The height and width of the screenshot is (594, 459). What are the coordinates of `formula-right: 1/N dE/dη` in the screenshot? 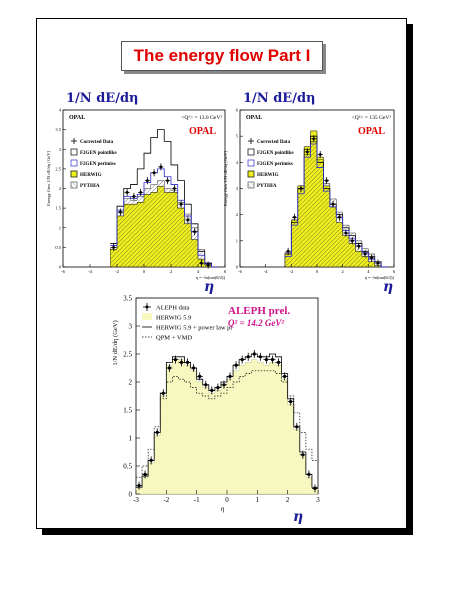 It's located at (279, 98).